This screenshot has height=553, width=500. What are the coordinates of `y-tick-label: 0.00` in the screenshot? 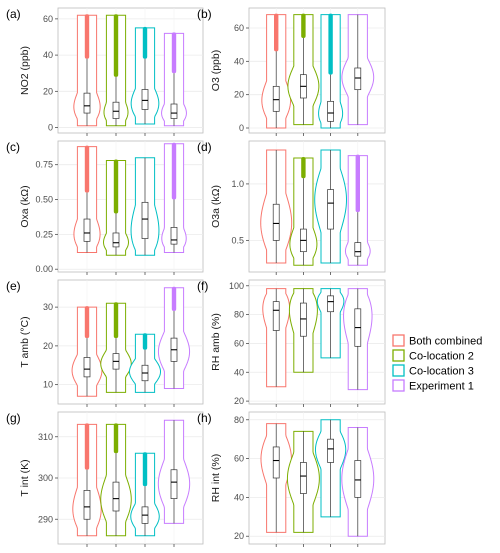 It's located at (44, 269).